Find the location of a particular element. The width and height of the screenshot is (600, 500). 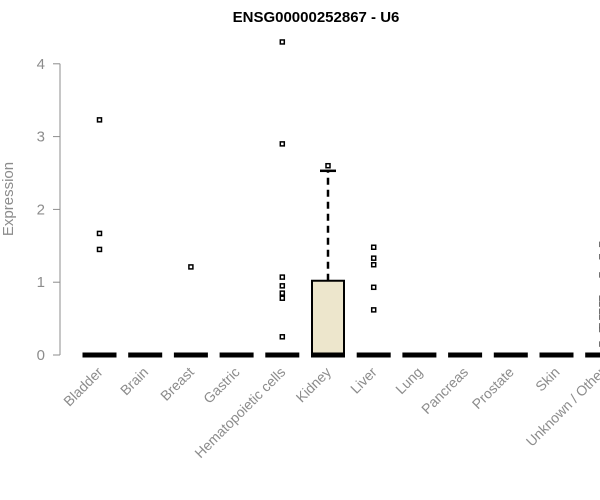

x-tick-label: Skin is located at coordinates (547, 379).